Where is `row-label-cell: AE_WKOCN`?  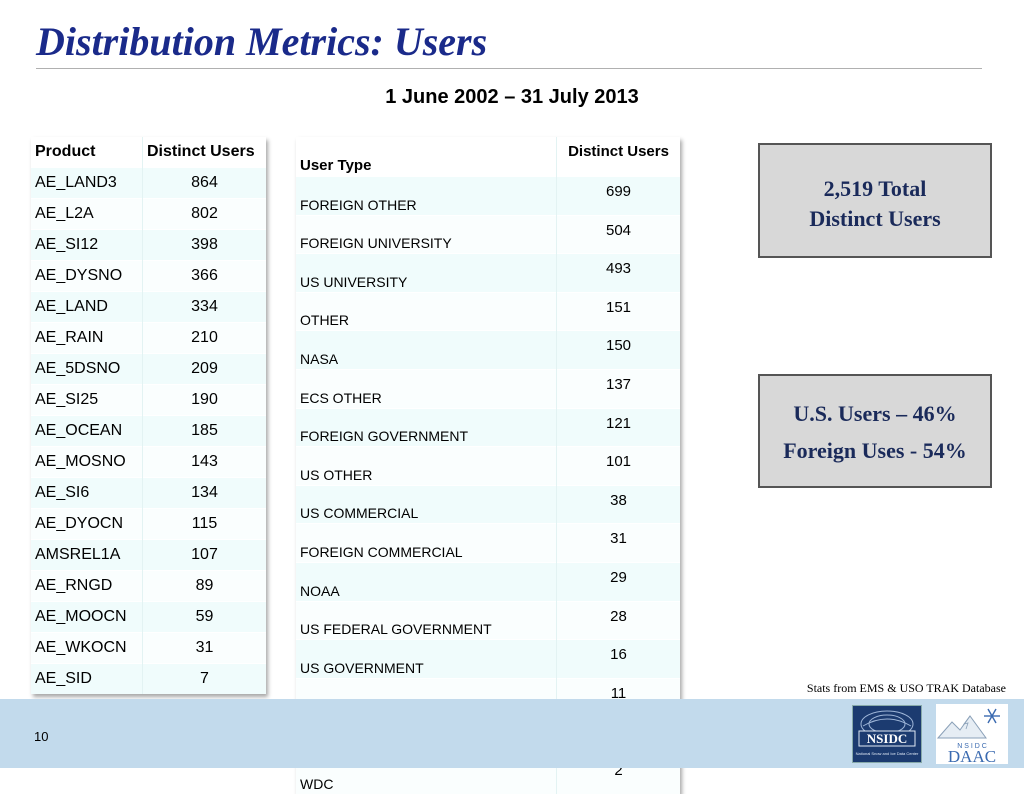 row-label-cell: AE_WKOCN is located at coordinates (87, 648).